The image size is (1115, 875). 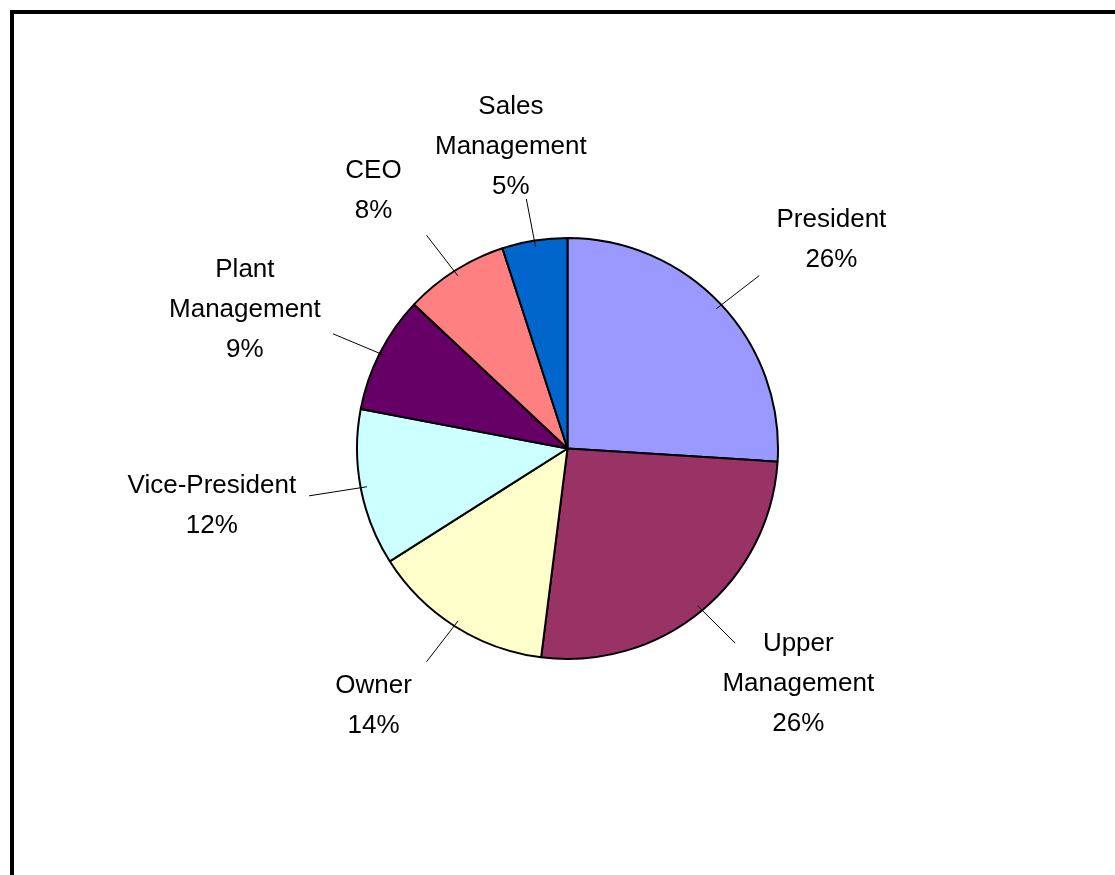 What do you see at coordinates (511, 185) in the screenshot?
I see `data-label: 5%` at bounding box center [511, 185].